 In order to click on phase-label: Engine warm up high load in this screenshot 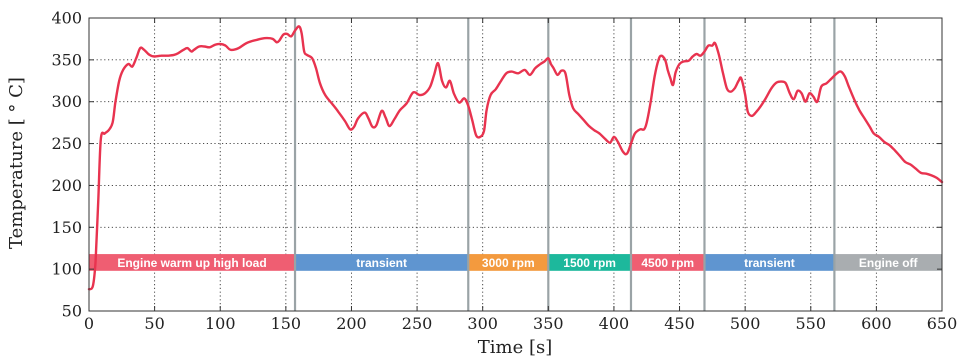, I will do `click(191, 263)`.